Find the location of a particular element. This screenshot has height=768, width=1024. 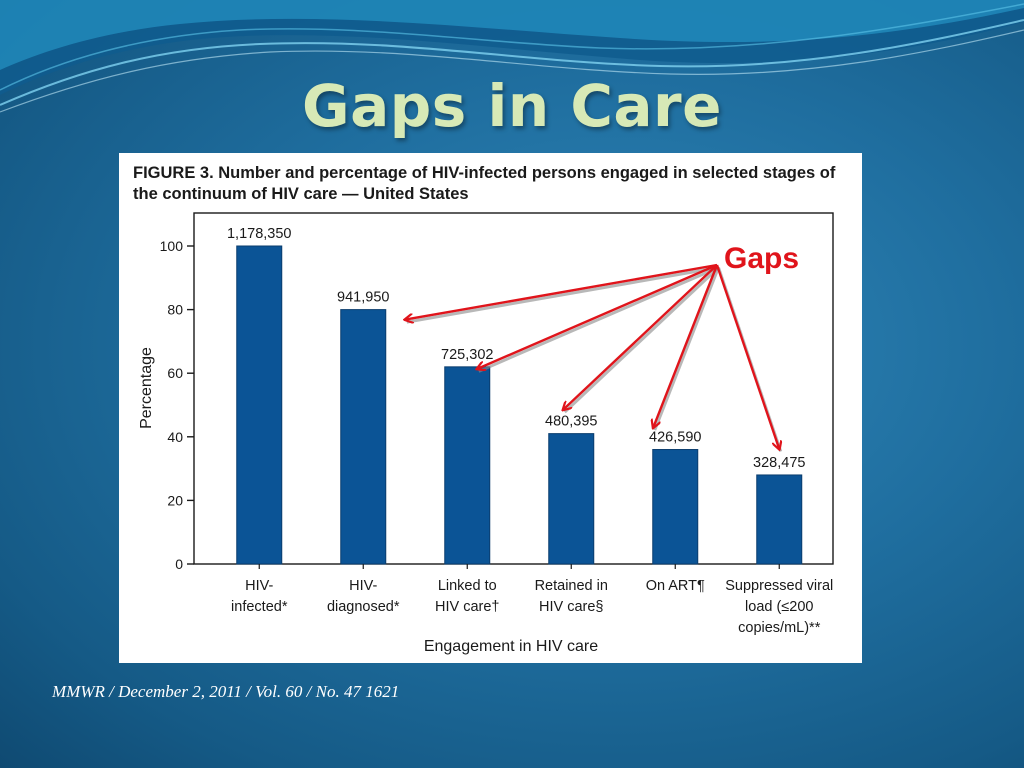

y-tick-label: 80 is located at coordinates (175, 310).